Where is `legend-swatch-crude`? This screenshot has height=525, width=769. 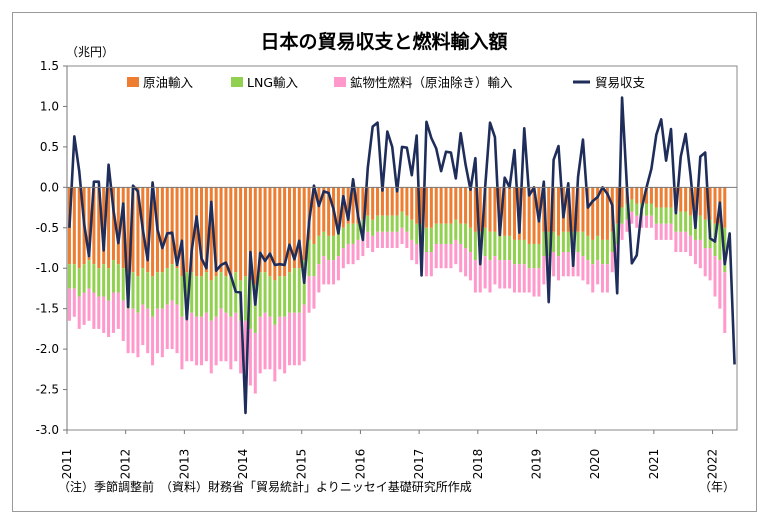
legend-swatch-crude is located at coordinates (133, 82).